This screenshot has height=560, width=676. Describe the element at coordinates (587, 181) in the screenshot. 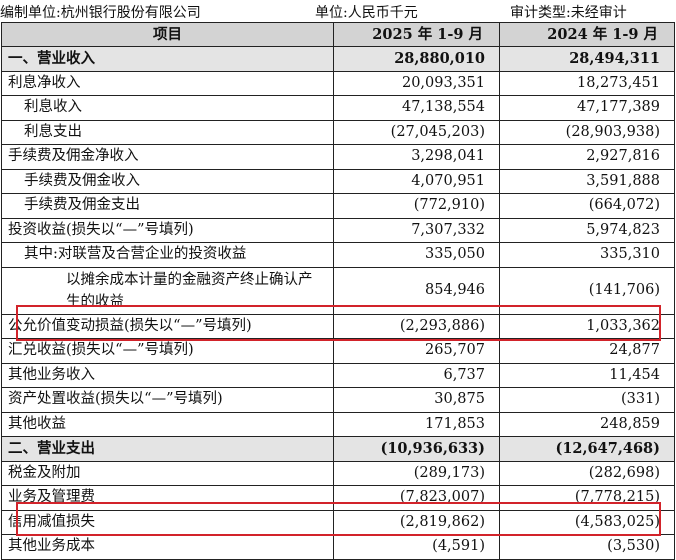

I see `value-2024: 3,591,888` at that location.